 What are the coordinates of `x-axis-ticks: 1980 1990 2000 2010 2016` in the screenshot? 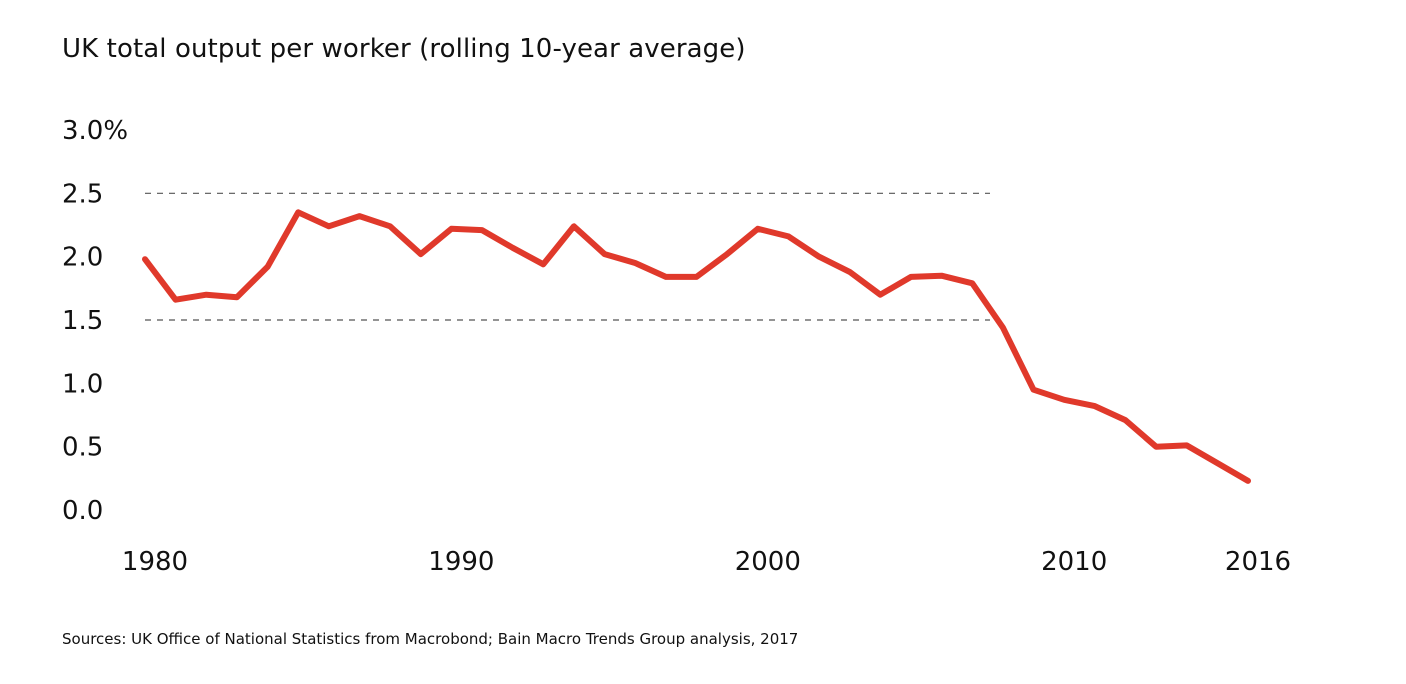 It's located at (706, 562).